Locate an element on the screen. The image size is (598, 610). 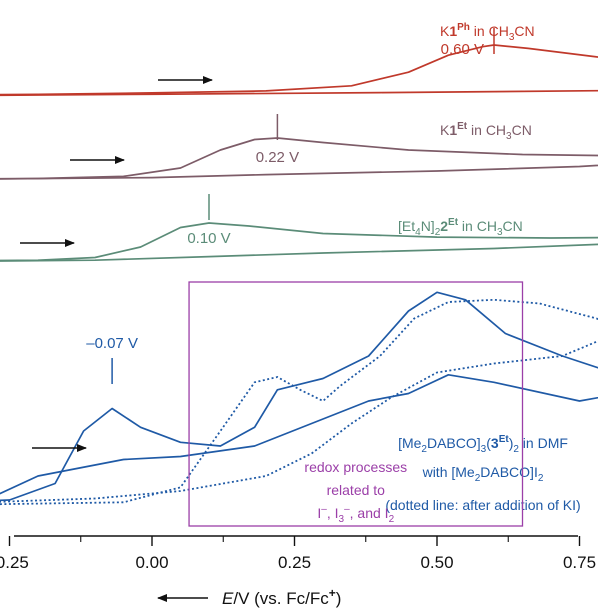
trace-label-k1ph: K1Ph in CH3CN is located at coordinates (487, 32).